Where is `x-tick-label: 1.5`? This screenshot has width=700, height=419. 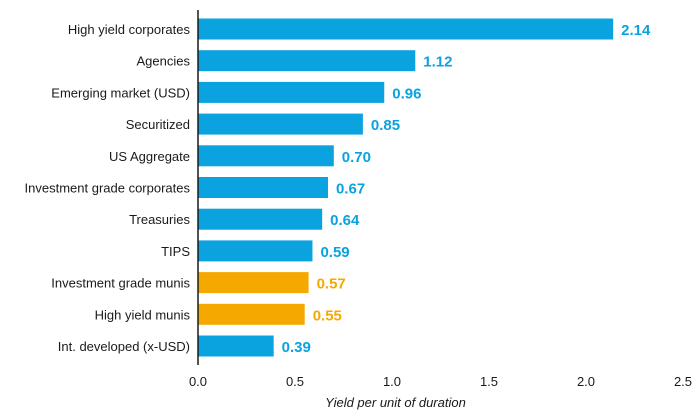 x-tick-label: 1.5 is located at coordinates (489, 381).